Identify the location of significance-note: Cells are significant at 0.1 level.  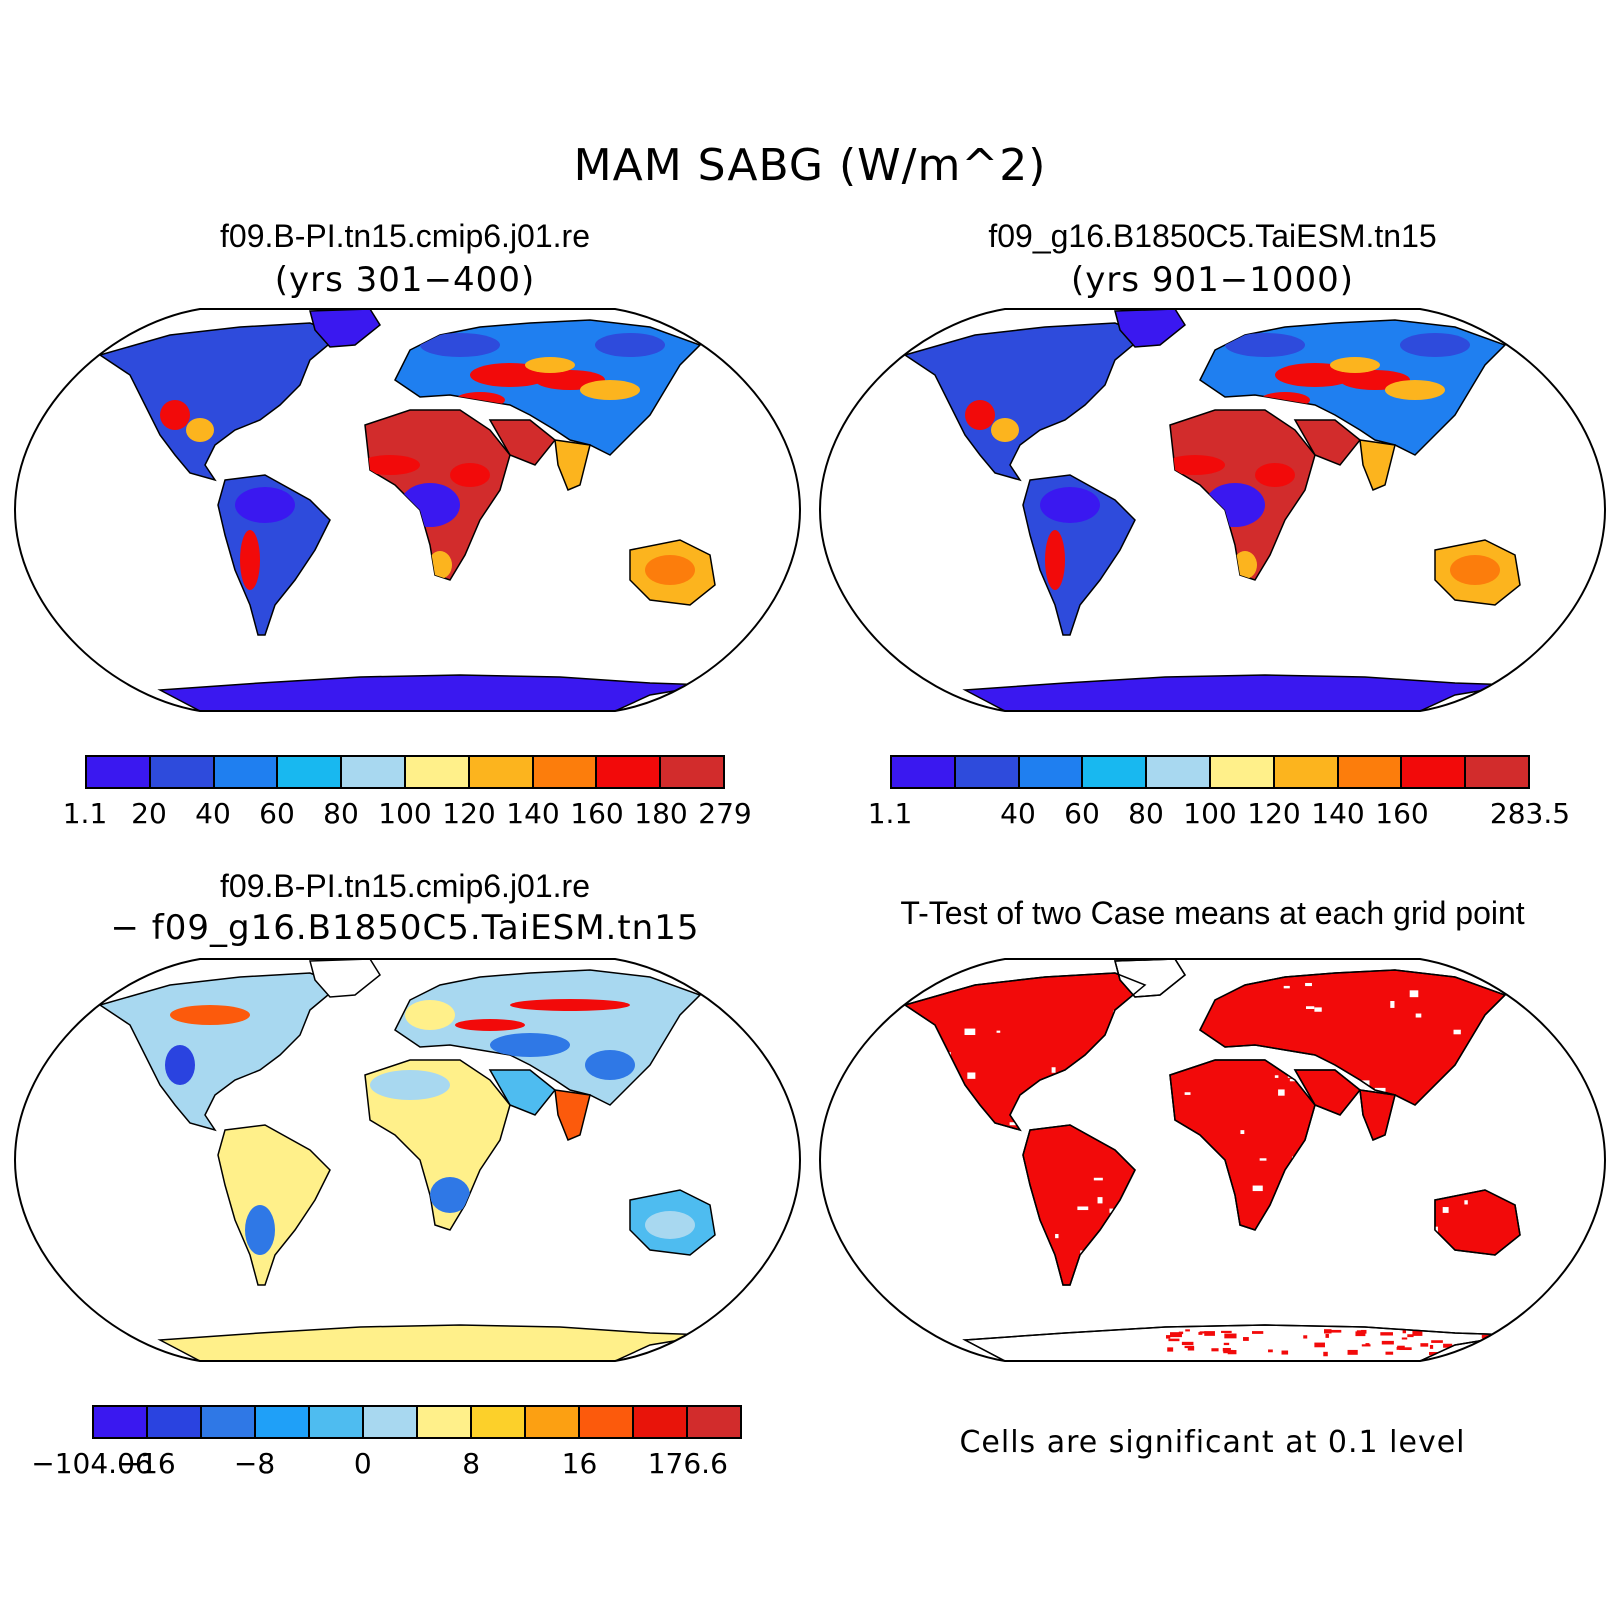
(1212, 1442).